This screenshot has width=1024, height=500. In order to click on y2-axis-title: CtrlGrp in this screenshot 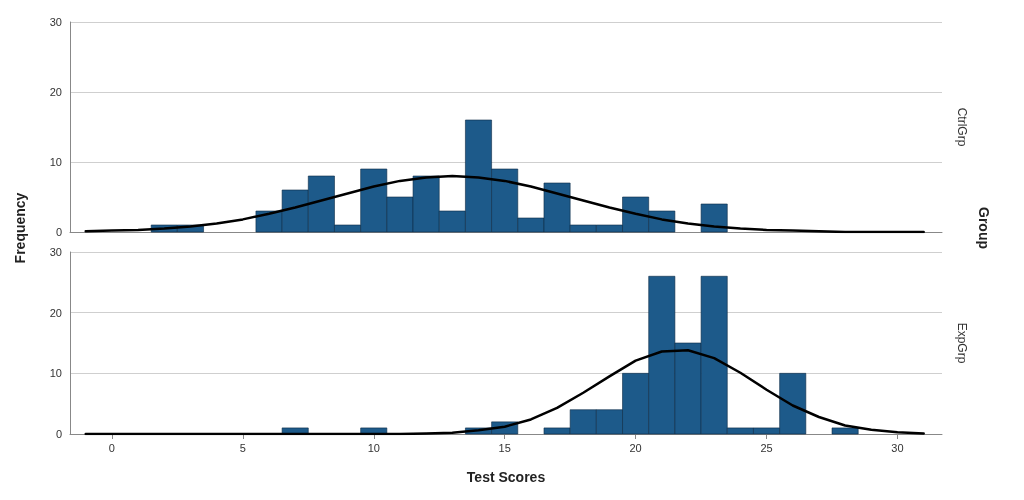, I will do `click(962, 127)`.